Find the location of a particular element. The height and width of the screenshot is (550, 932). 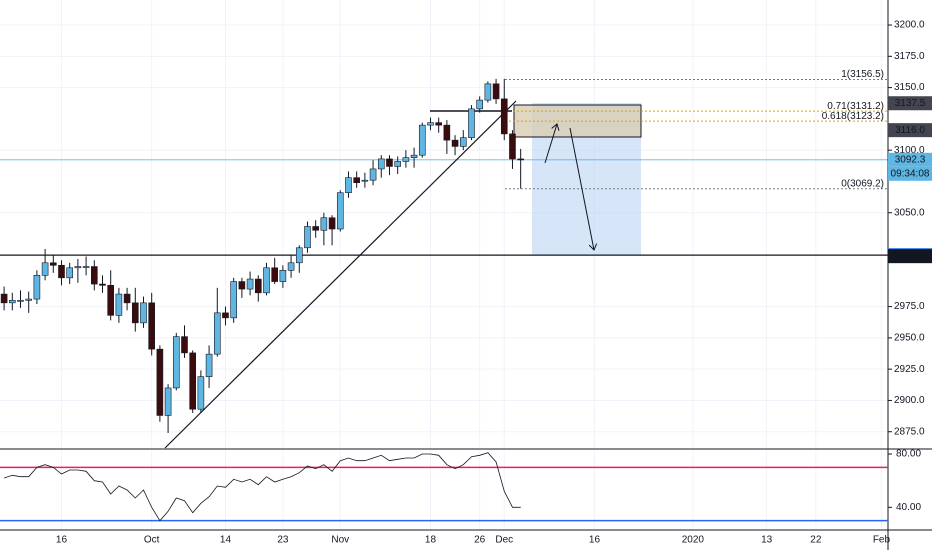

x-tick-label: 16 is located at coordinates (62, 540).